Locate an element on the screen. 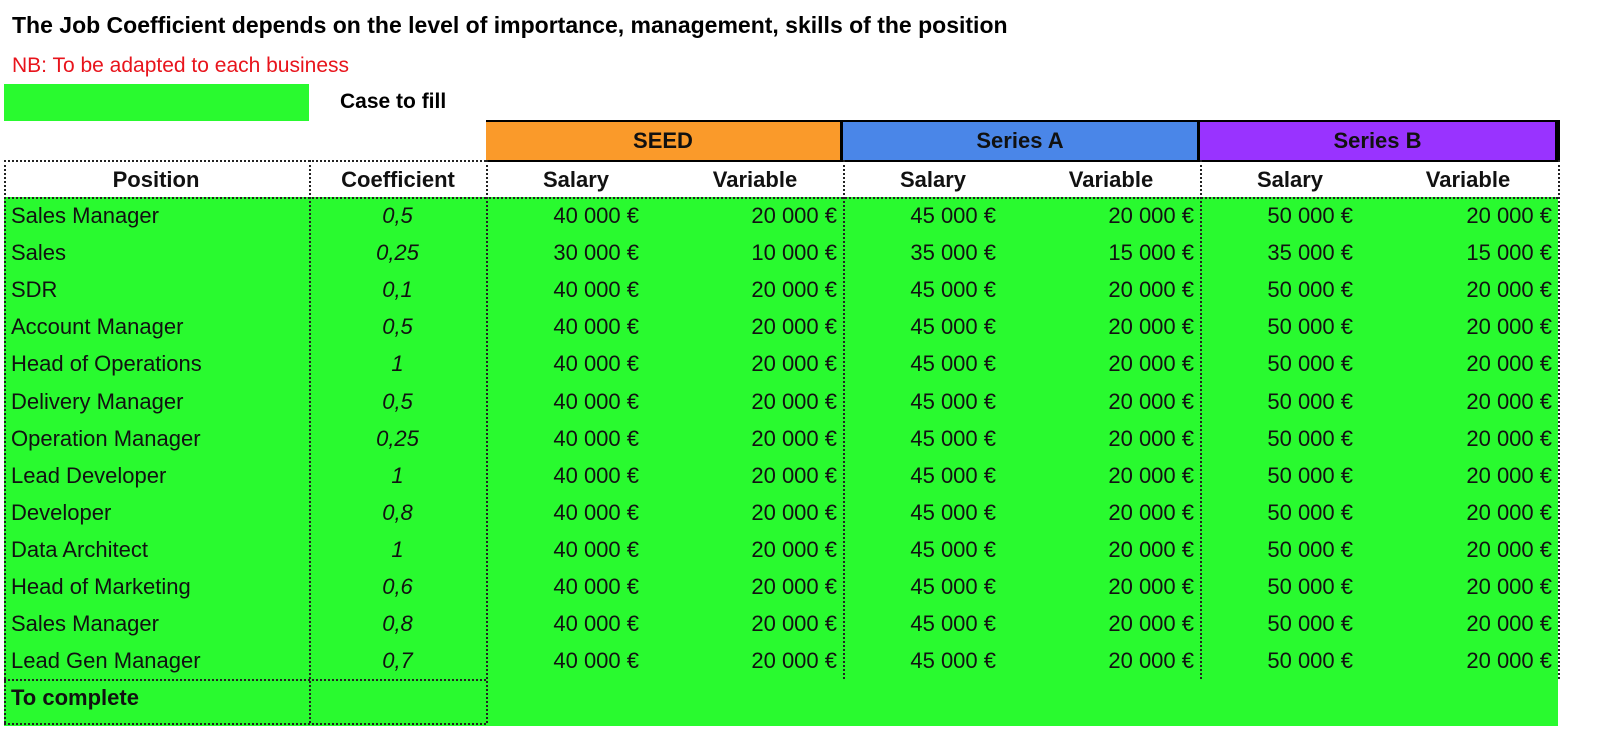 The height and width of the screenshot is (741, 1600). position-cell: Head of Operations is located at coordinates (106, 364).